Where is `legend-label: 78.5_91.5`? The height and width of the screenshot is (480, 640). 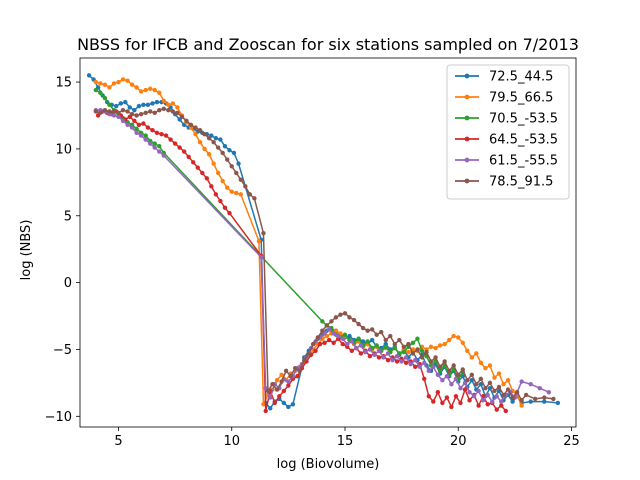
legend-label: 78.5_91.5 is located at coordinates (521, 182).